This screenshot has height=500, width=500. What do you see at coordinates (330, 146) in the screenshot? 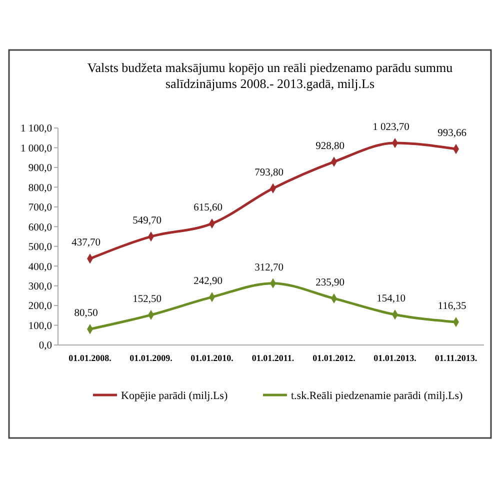
I see `data-label: 928,80` at bounding box center [330, 146].